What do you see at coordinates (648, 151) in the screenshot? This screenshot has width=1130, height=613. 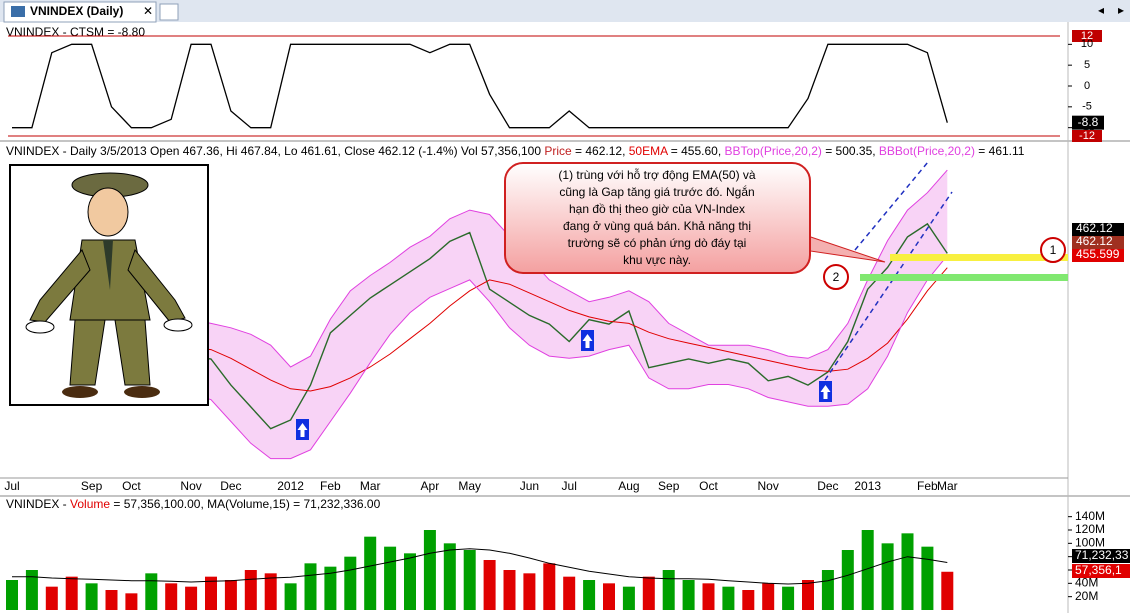 I see `header-part: 50EMA` at bounding box center [648, 151].